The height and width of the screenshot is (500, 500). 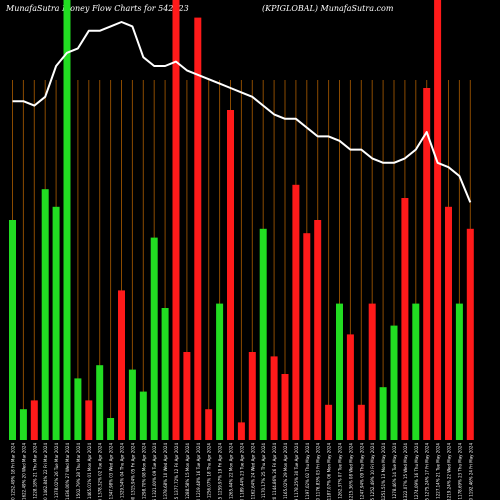 What do you see at coordinates (307, 471) in the screenshot?
I see `x-tick-label: 455.25 1197.02% 02 Thu May 2024` at bounding box center [307, 471].